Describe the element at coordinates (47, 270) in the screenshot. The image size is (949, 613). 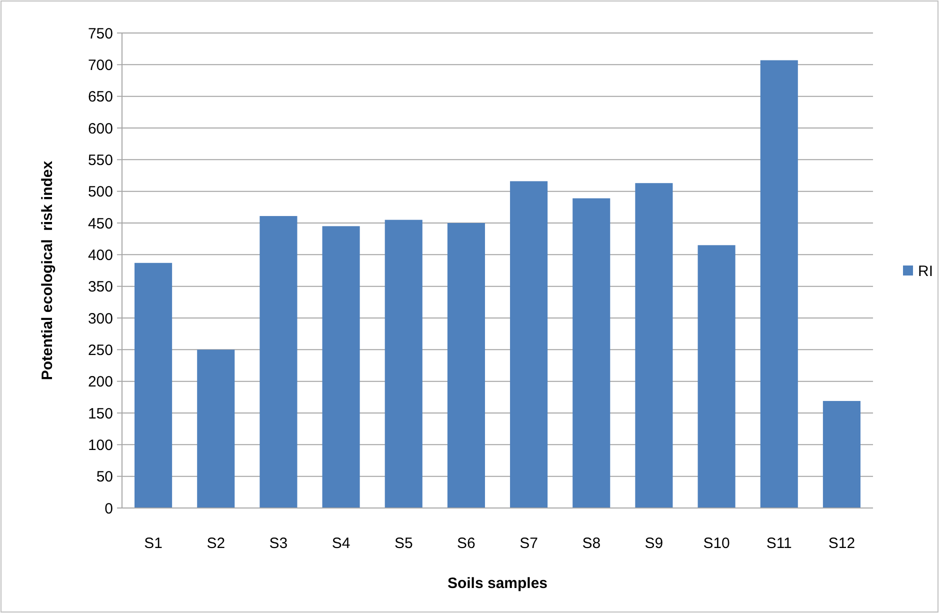
I see `y-axis-title: Potential ecological risk index` at that location.